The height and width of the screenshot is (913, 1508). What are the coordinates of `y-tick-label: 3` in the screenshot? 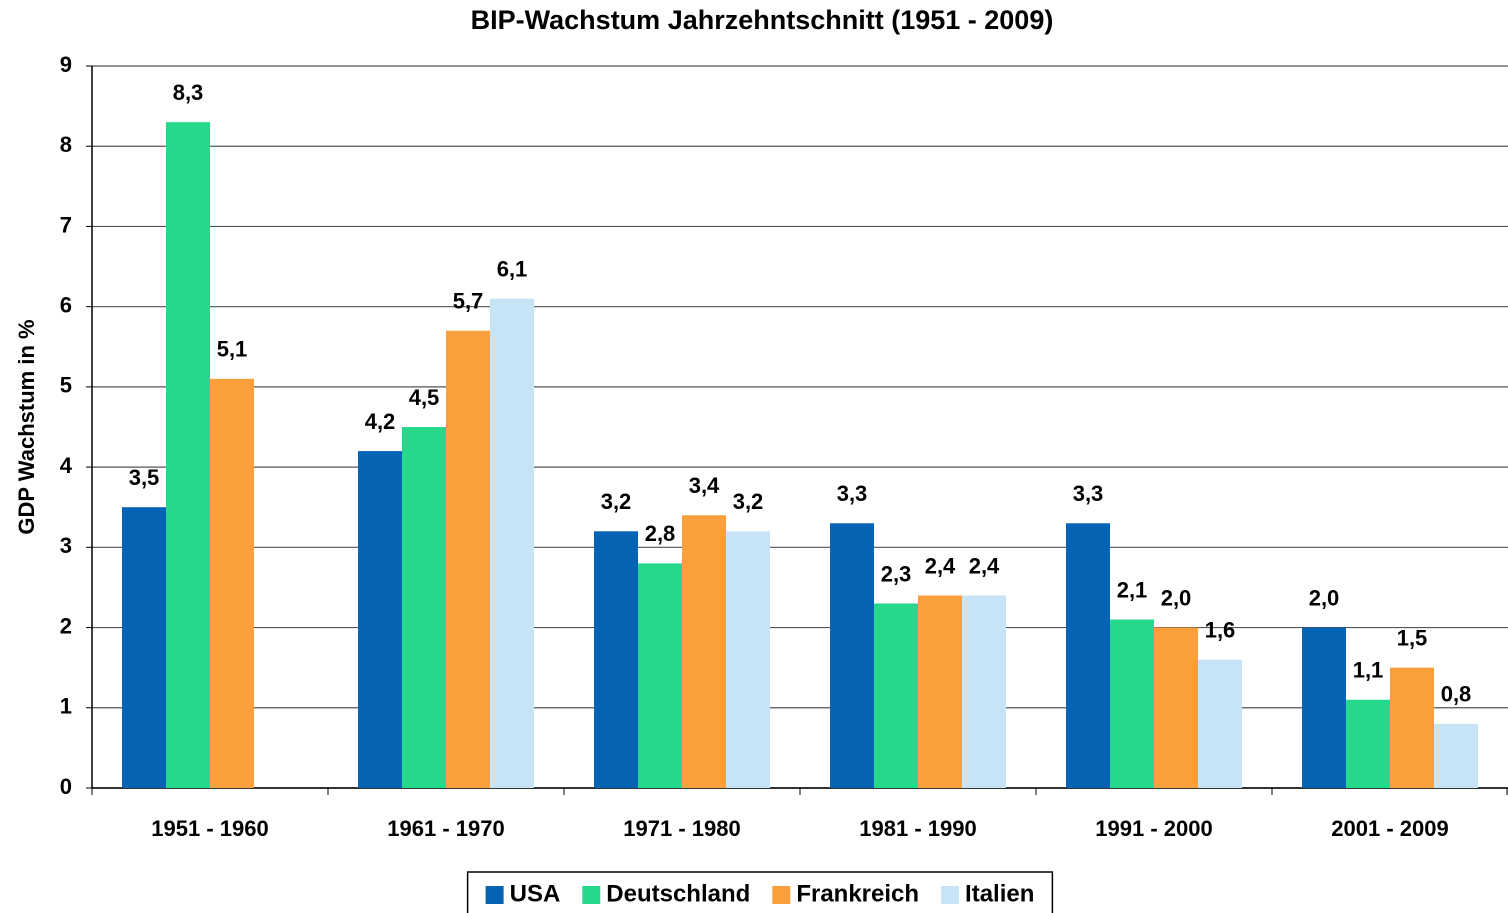 It's located at (66, 545).